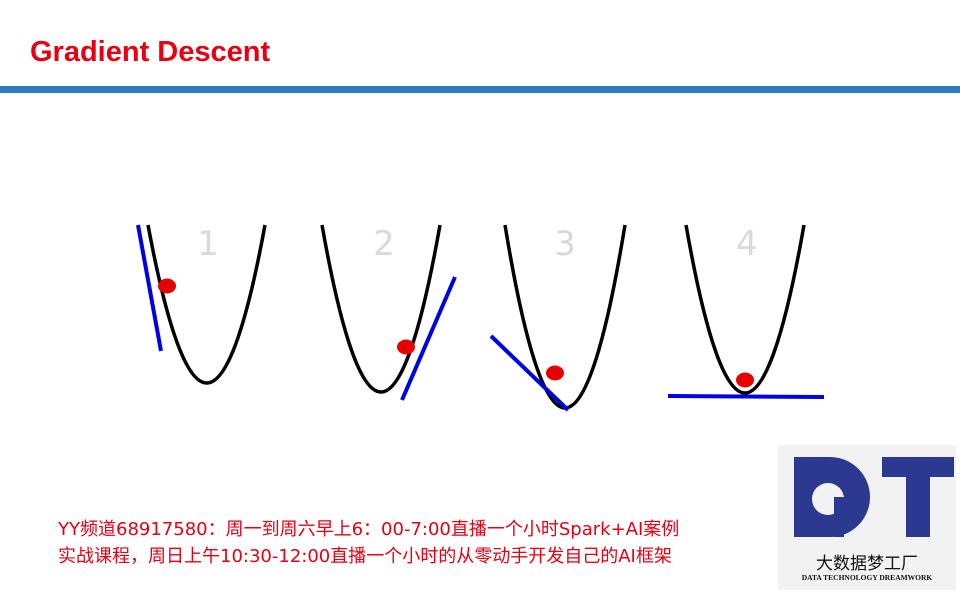  What do you see at coordinates (918, 497) in the screenshot?
I see `logo-t-stem` at bounding box center [918, 497].